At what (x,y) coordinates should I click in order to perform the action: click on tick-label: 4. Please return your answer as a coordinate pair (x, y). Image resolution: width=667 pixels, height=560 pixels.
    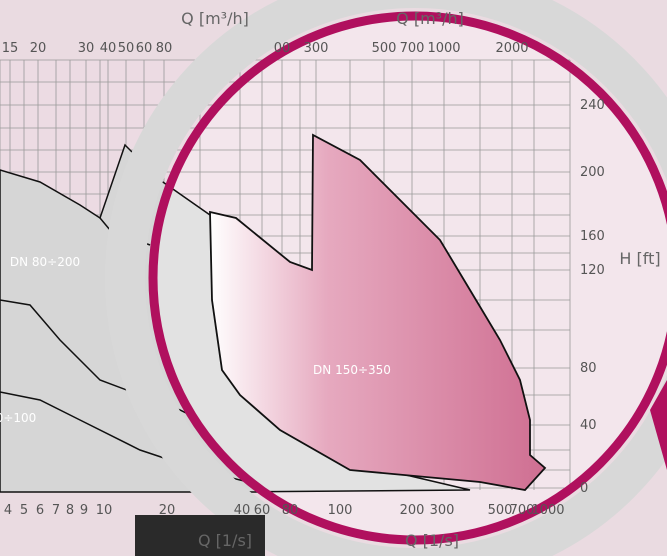
    Looking at the image, I should click on (8, 510).